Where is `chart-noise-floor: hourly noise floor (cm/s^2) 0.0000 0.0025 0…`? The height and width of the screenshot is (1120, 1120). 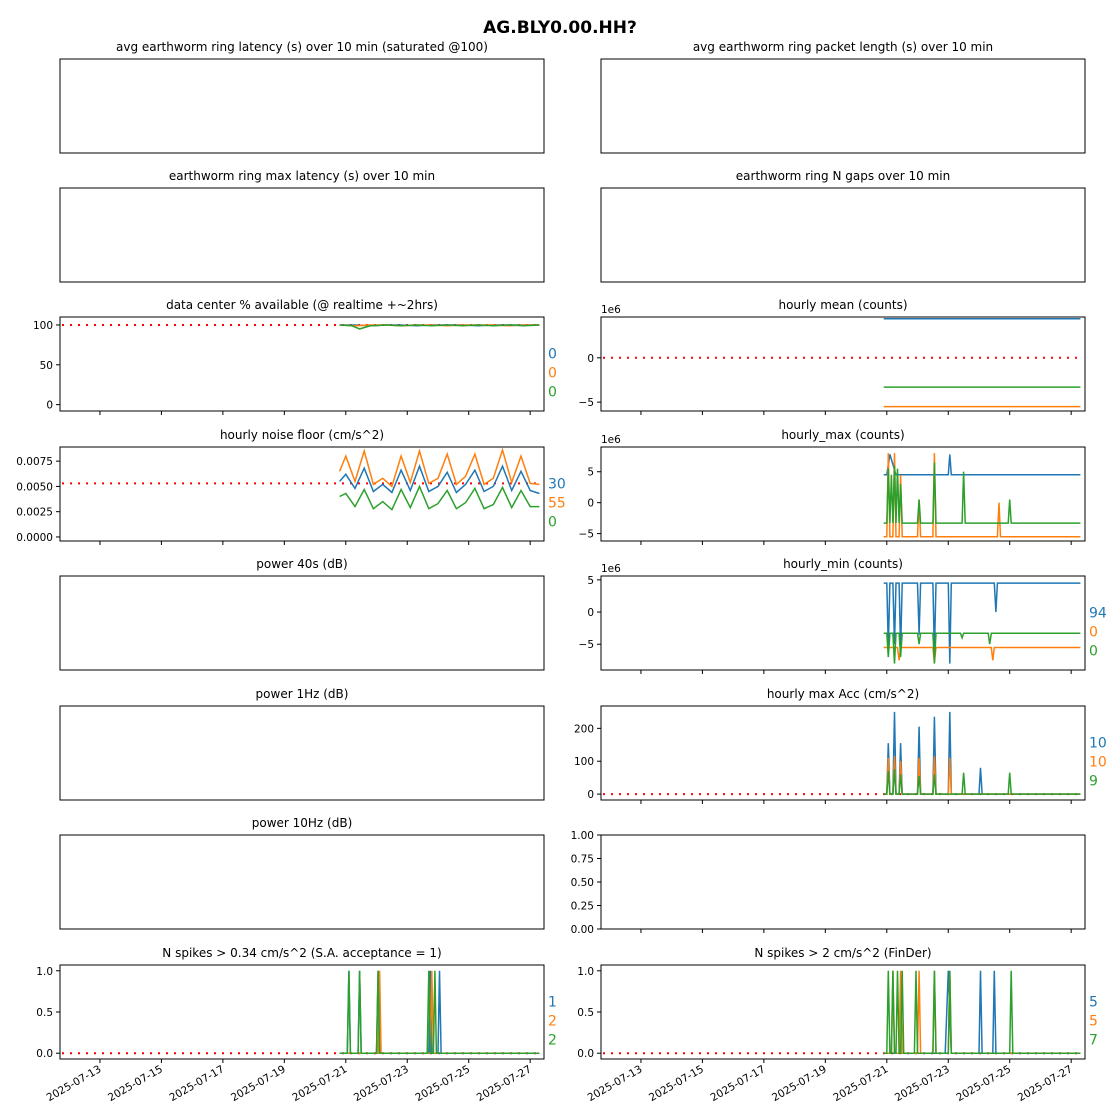 chart-noise-floor: hourly noise floor (cm/s^2) 0.0000 0.0025 0… is located at coordinates (291, 486).